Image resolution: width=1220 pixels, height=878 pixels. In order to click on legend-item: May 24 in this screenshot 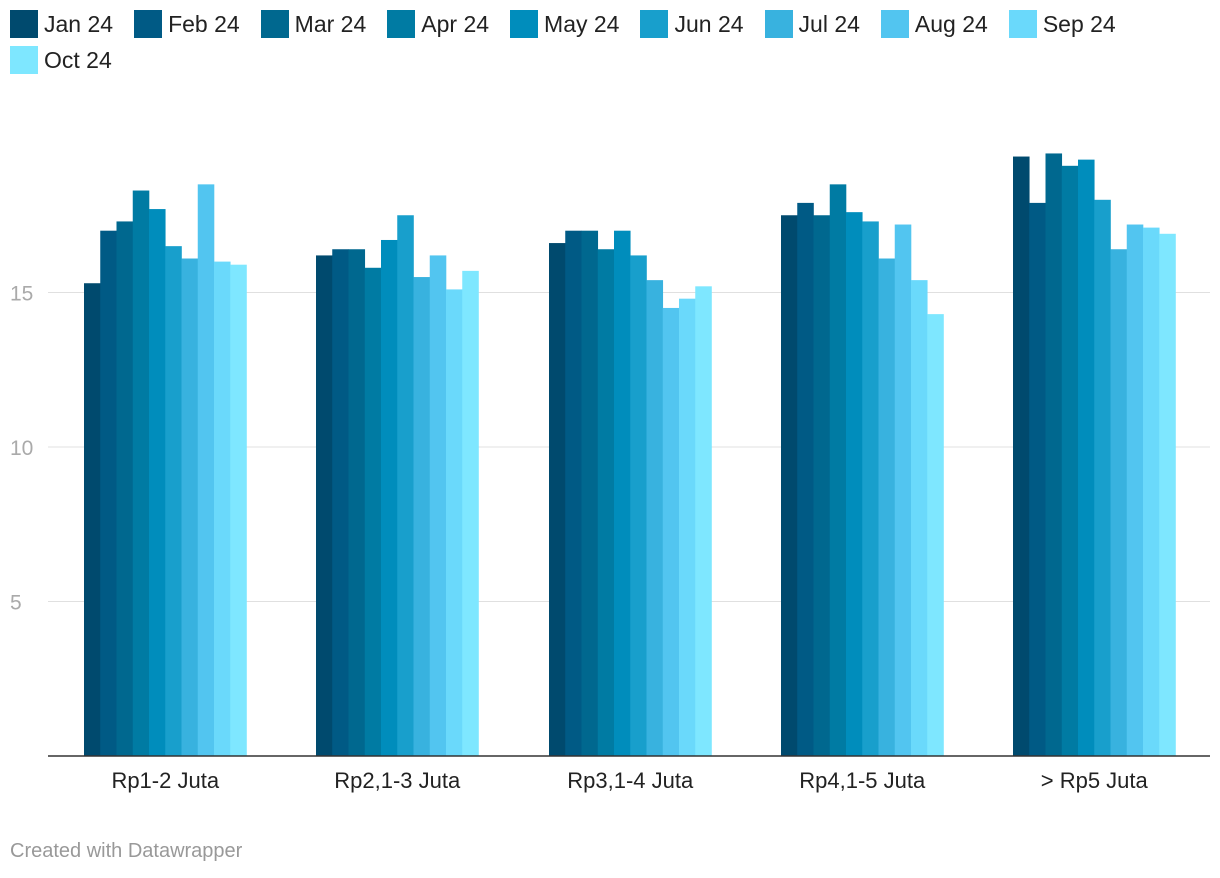, I will do `click(564, 24)`.